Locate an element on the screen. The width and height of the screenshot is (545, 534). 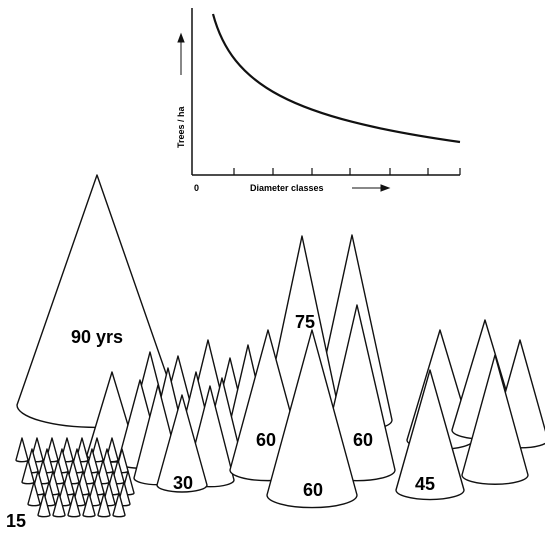
cone-label: 30 is located at coordinates (183, 483).